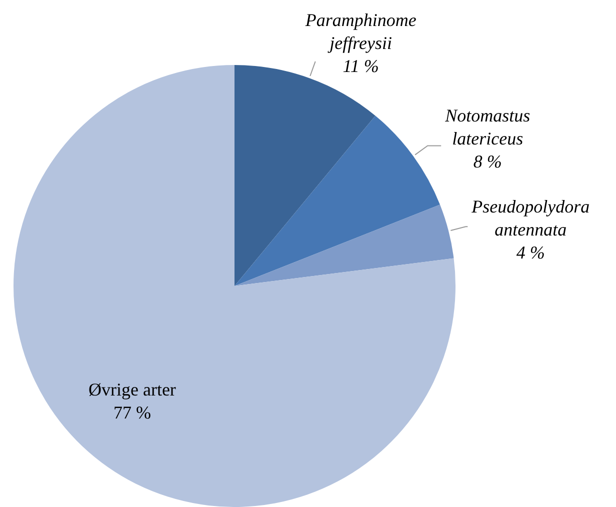  What do you see at coordinates (487, 161) in the screenshot?
I see `data-label: 8 %` at bounding box center [487, 161].